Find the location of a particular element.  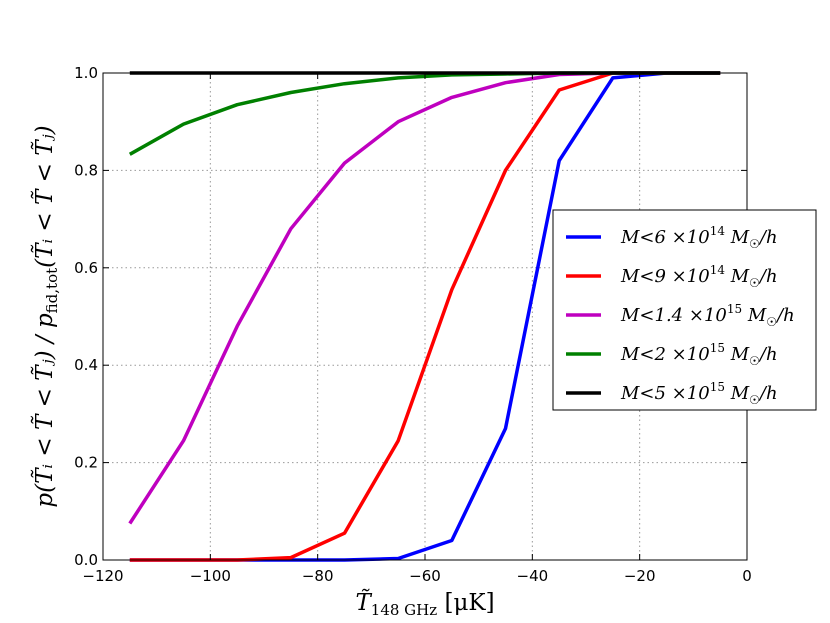

x-tick-label: −60 is located at coordinates (425, 576).